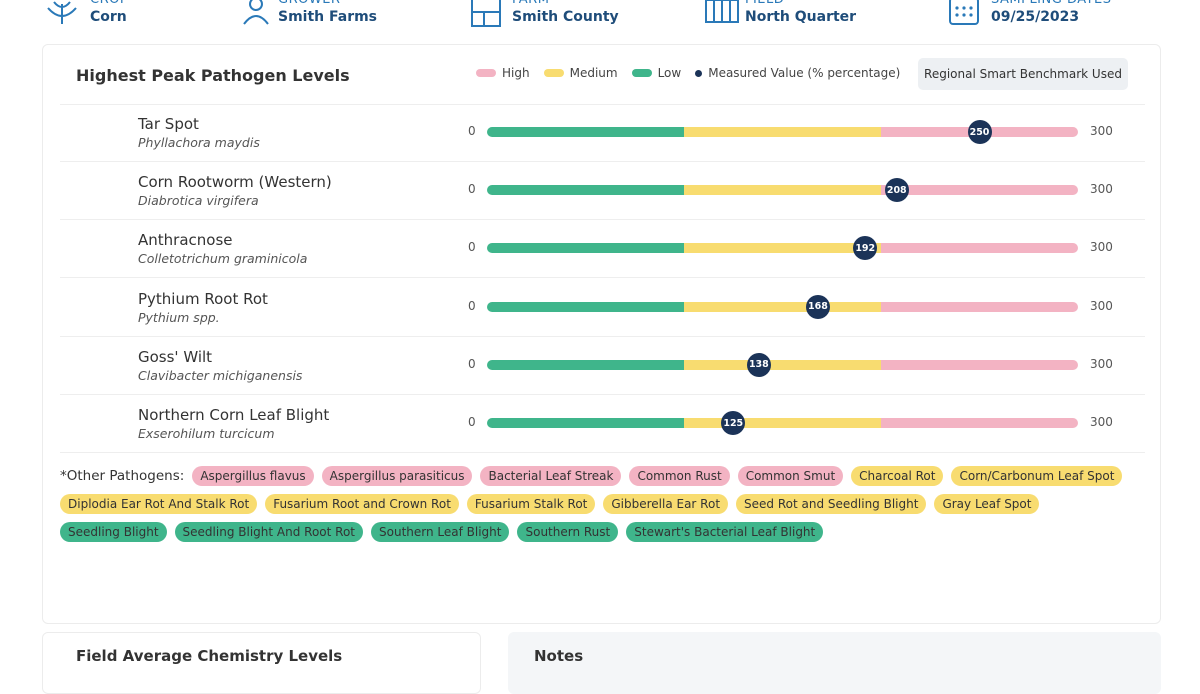  What do you see at coordinates (679, 476) in the screenshot?
I see `pathogen-chip: Common Rust` at bounding box center [679, 476].